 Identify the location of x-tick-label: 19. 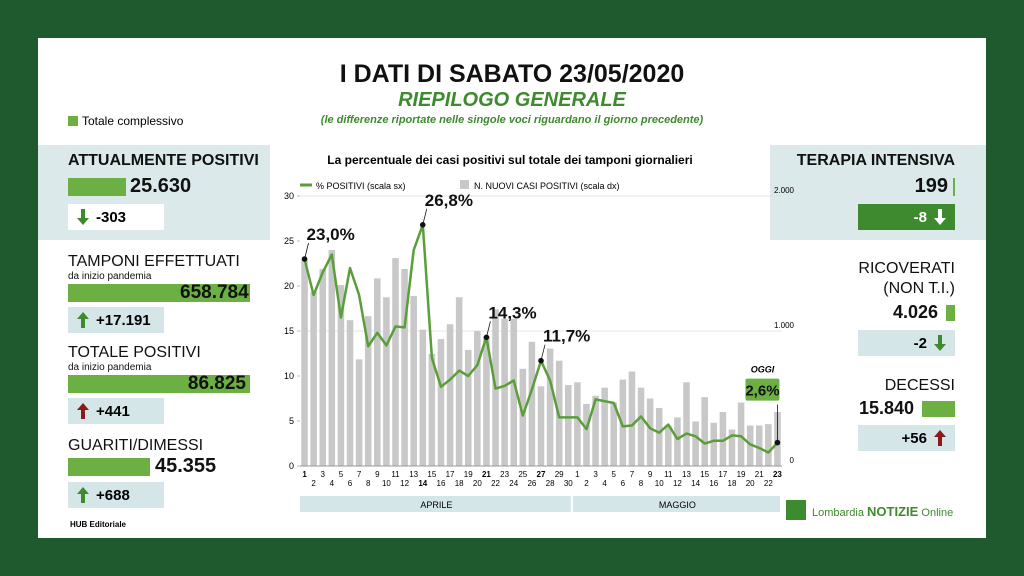
(468, 474).